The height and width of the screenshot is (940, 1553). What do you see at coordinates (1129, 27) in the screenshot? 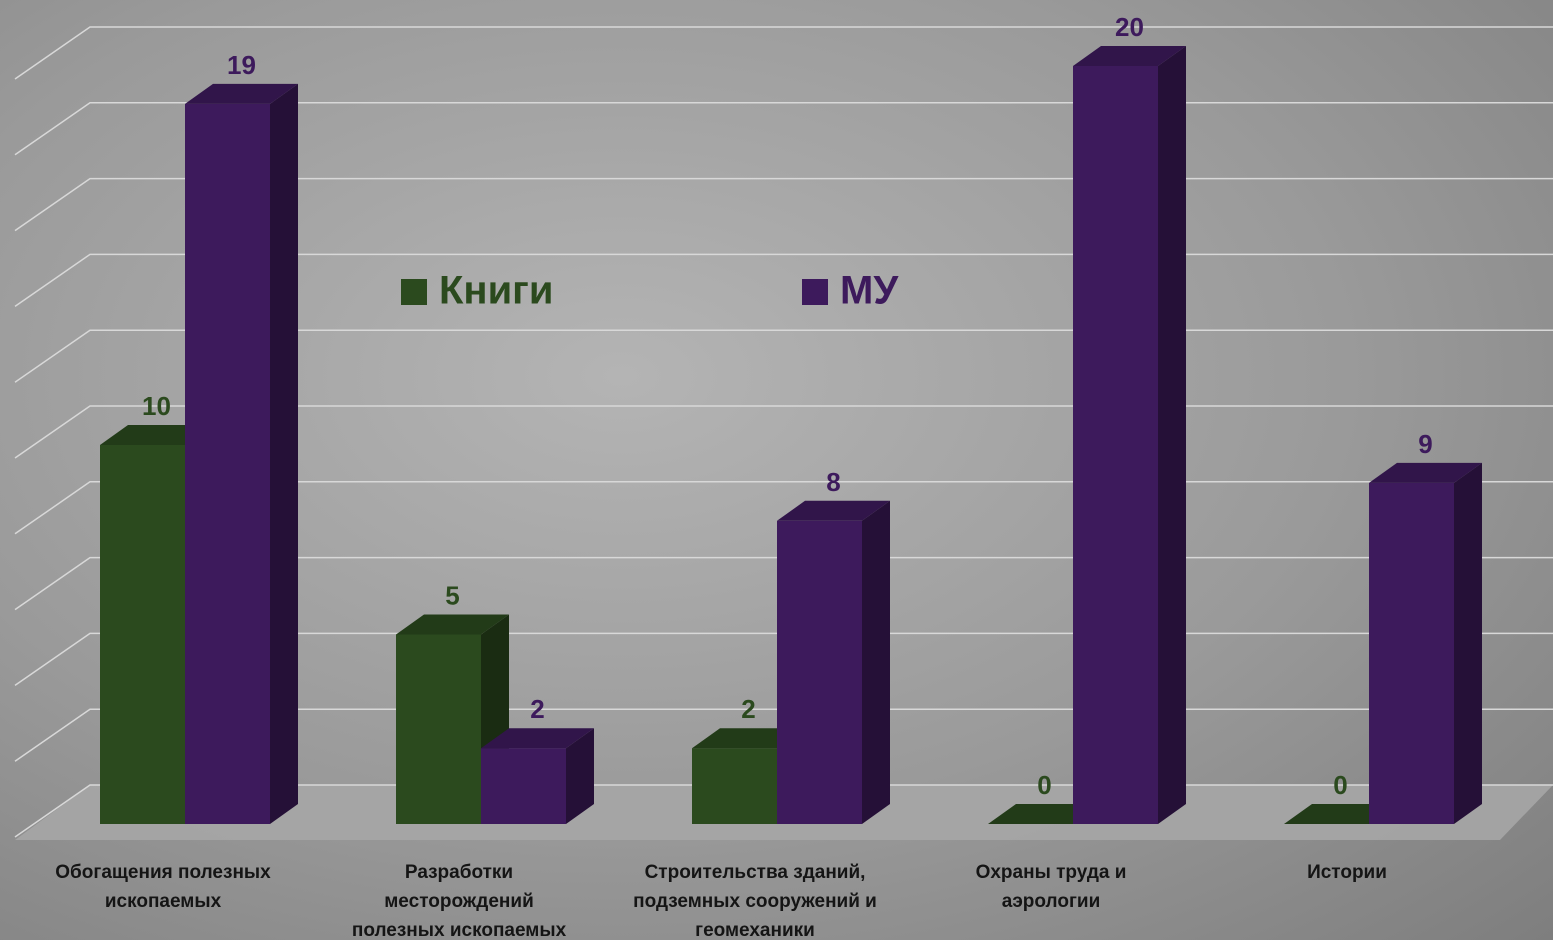
I see `value-label: 20` at bounding box center [1129, 27].